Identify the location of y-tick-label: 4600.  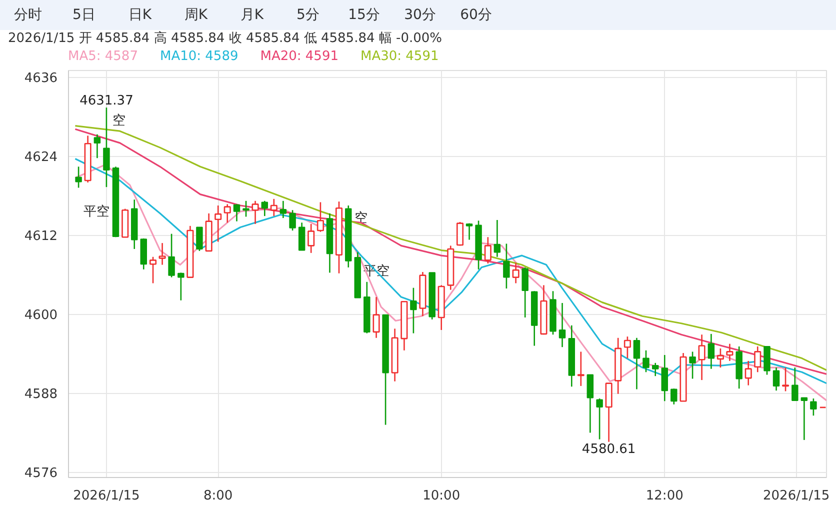
(41, 316).